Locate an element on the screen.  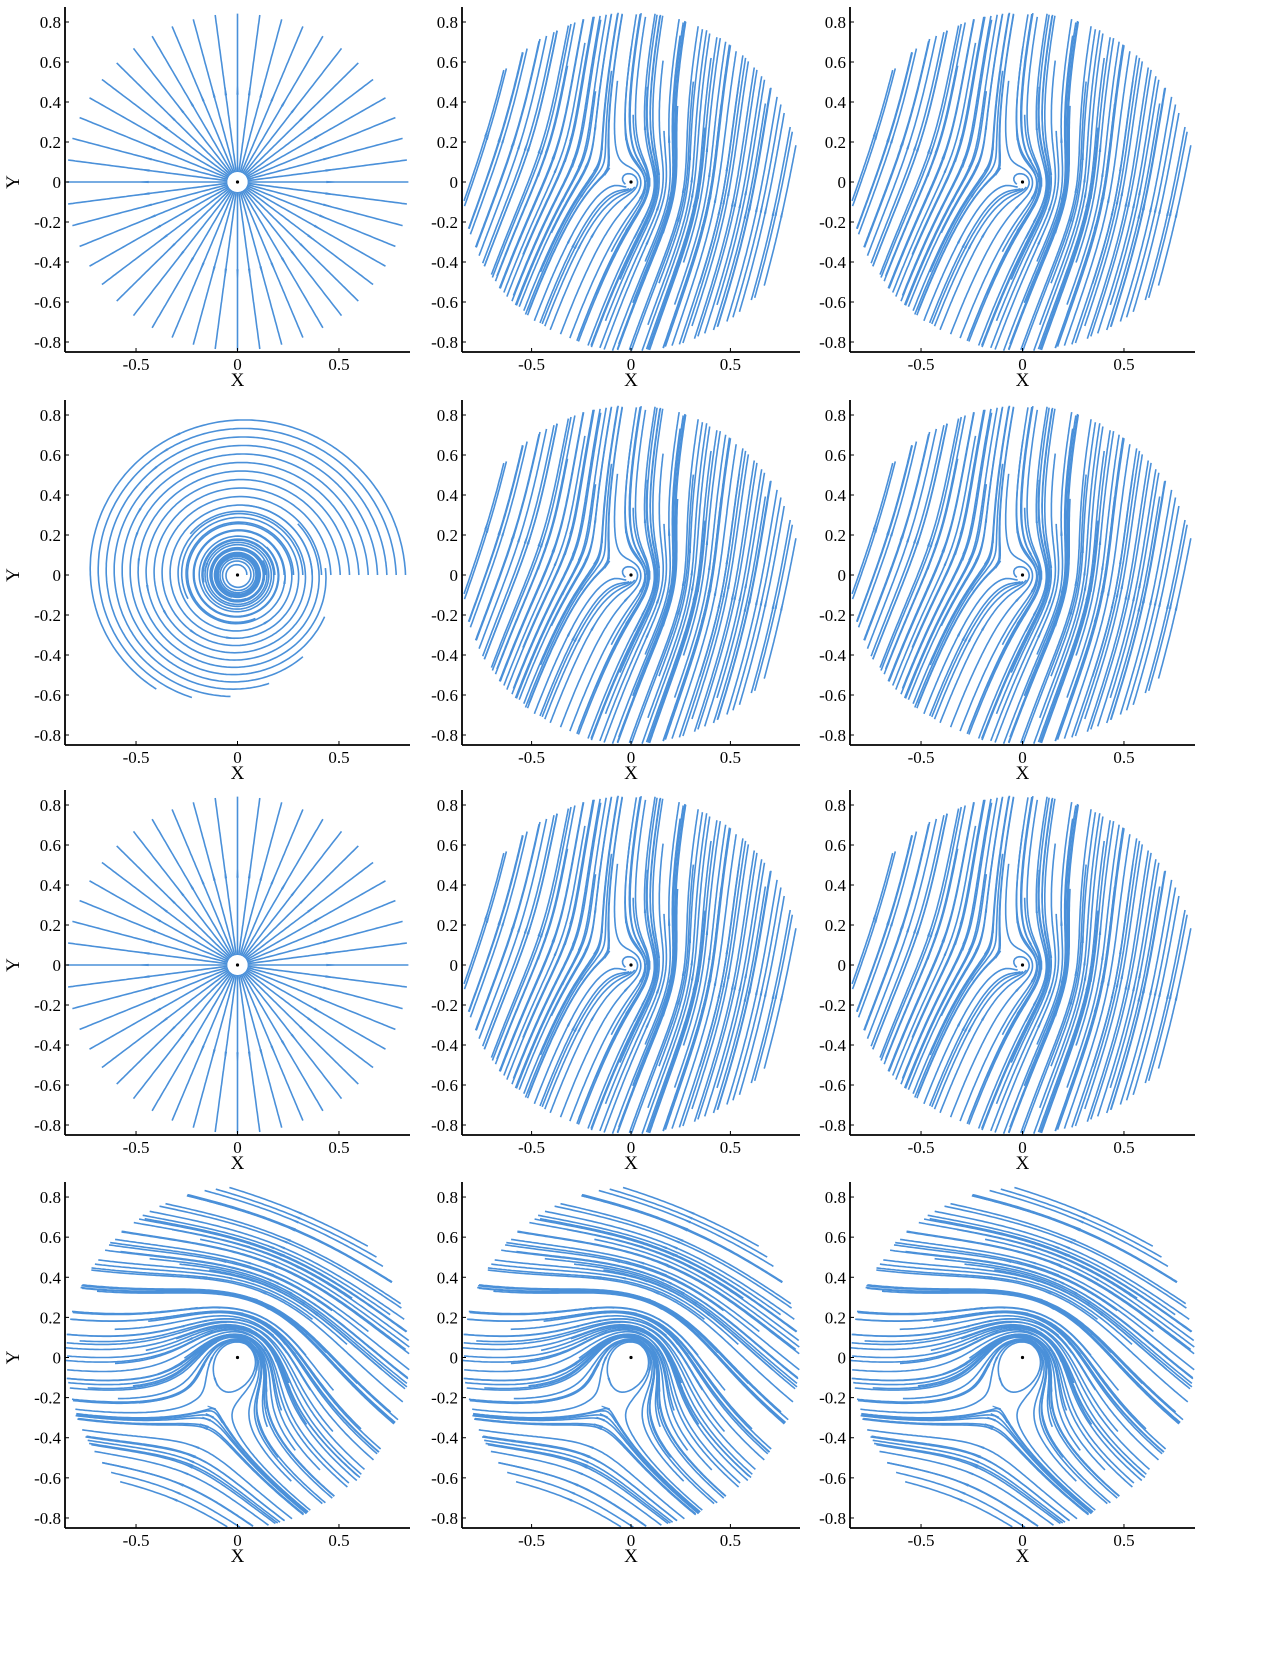
y-tick-label: -0.4 is located at coordinates (47, 262).